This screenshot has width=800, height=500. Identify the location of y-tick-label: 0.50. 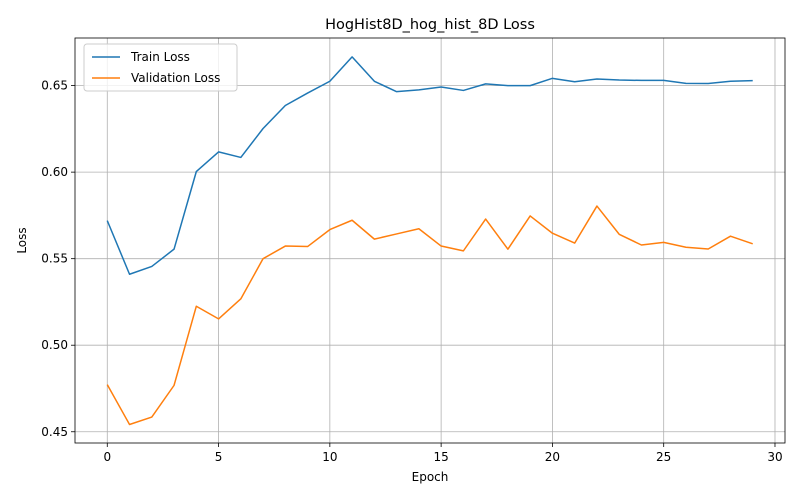
(54, 345).